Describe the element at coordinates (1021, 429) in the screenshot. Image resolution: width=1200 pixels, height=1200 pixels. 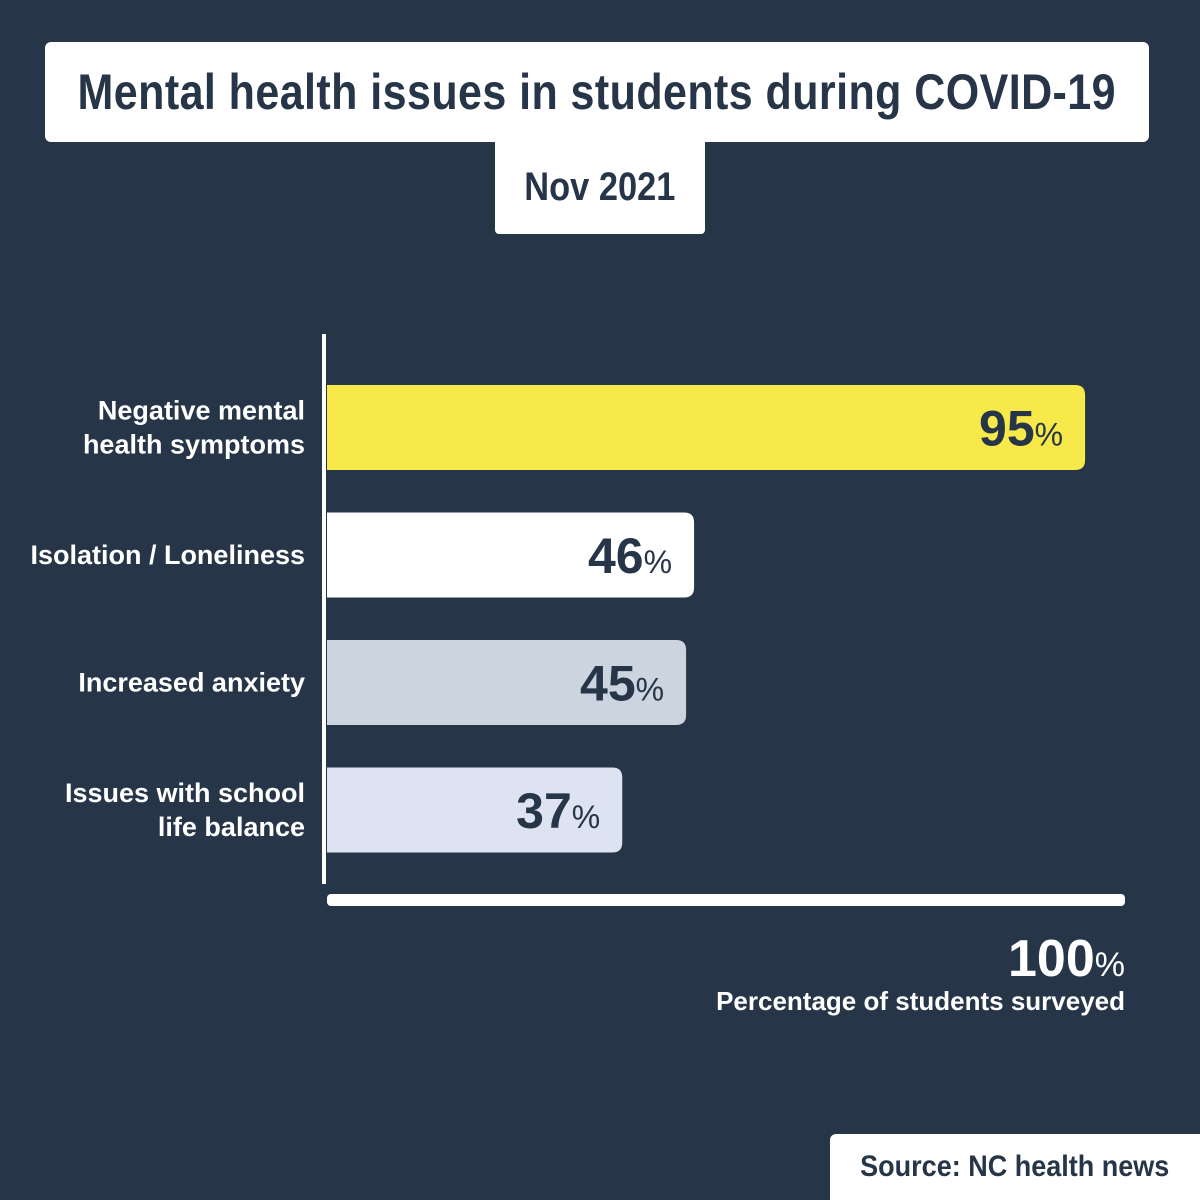
I see `bar-value-label: 95%` at that location.